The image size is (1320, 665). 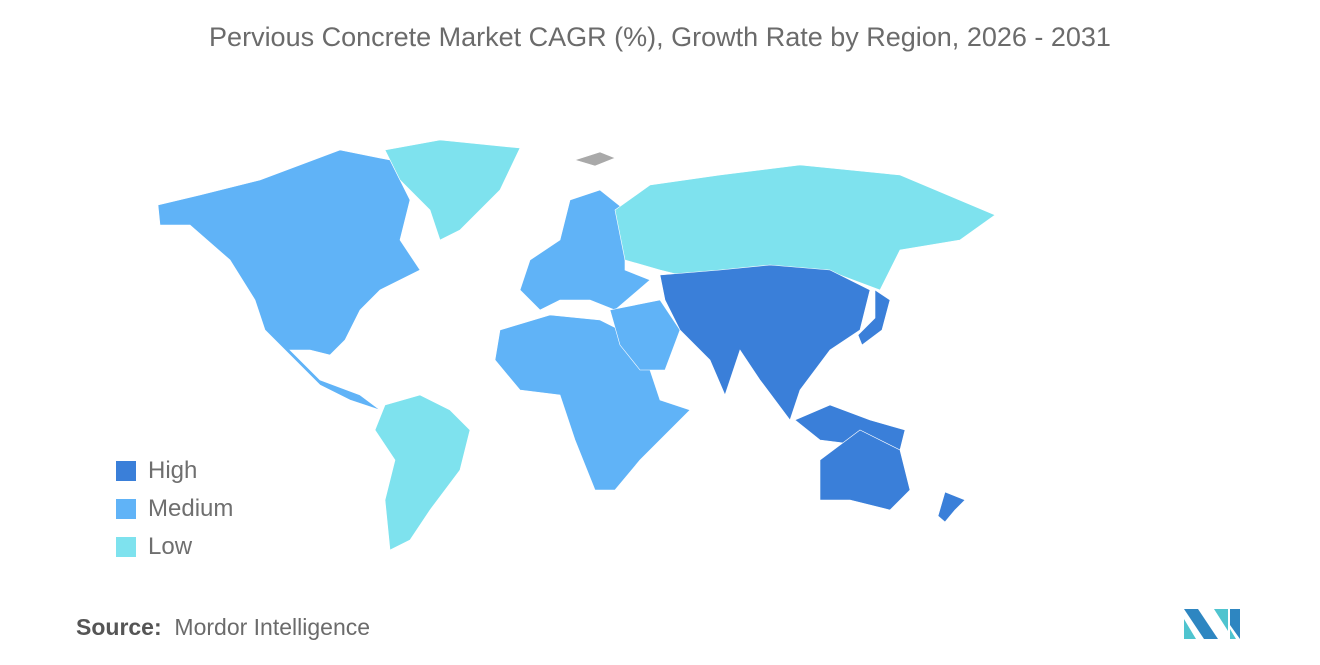 What do you see at coordinates (805, 227) in the screenshot?
I see `region-russia` at bounding box center [805, 227].